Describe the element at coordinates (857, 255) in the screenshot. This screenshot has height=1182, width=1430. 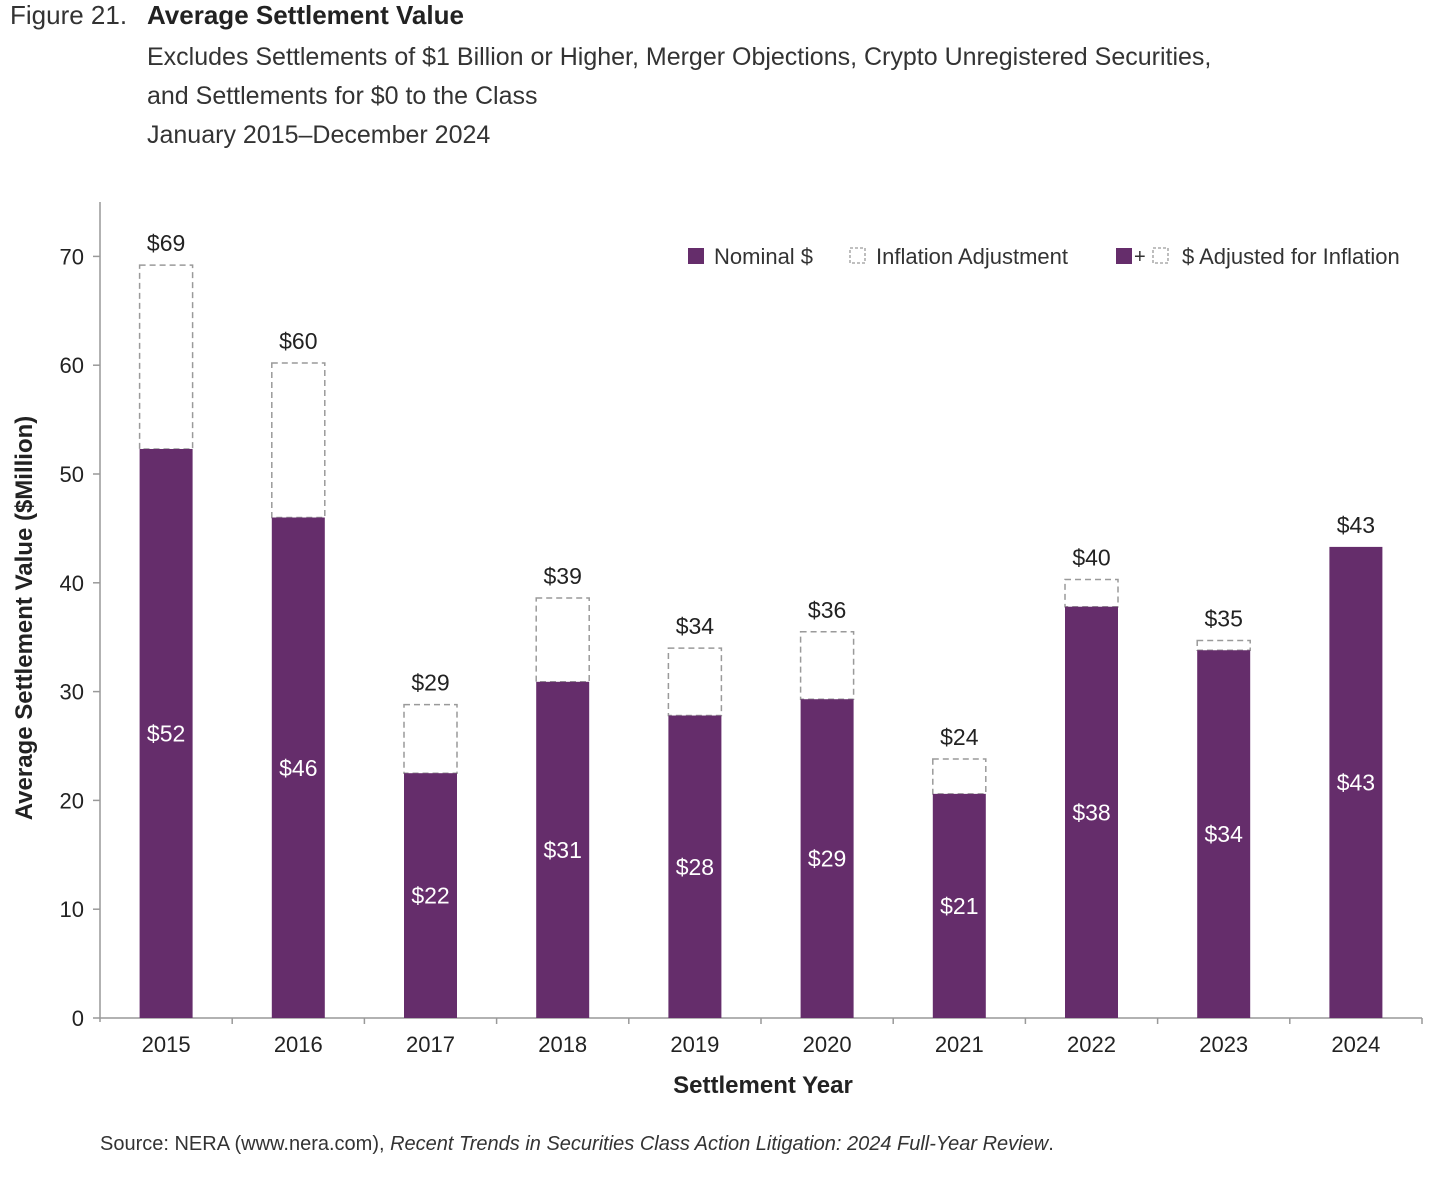
I see `legend-adjustment-swatch` at that location.